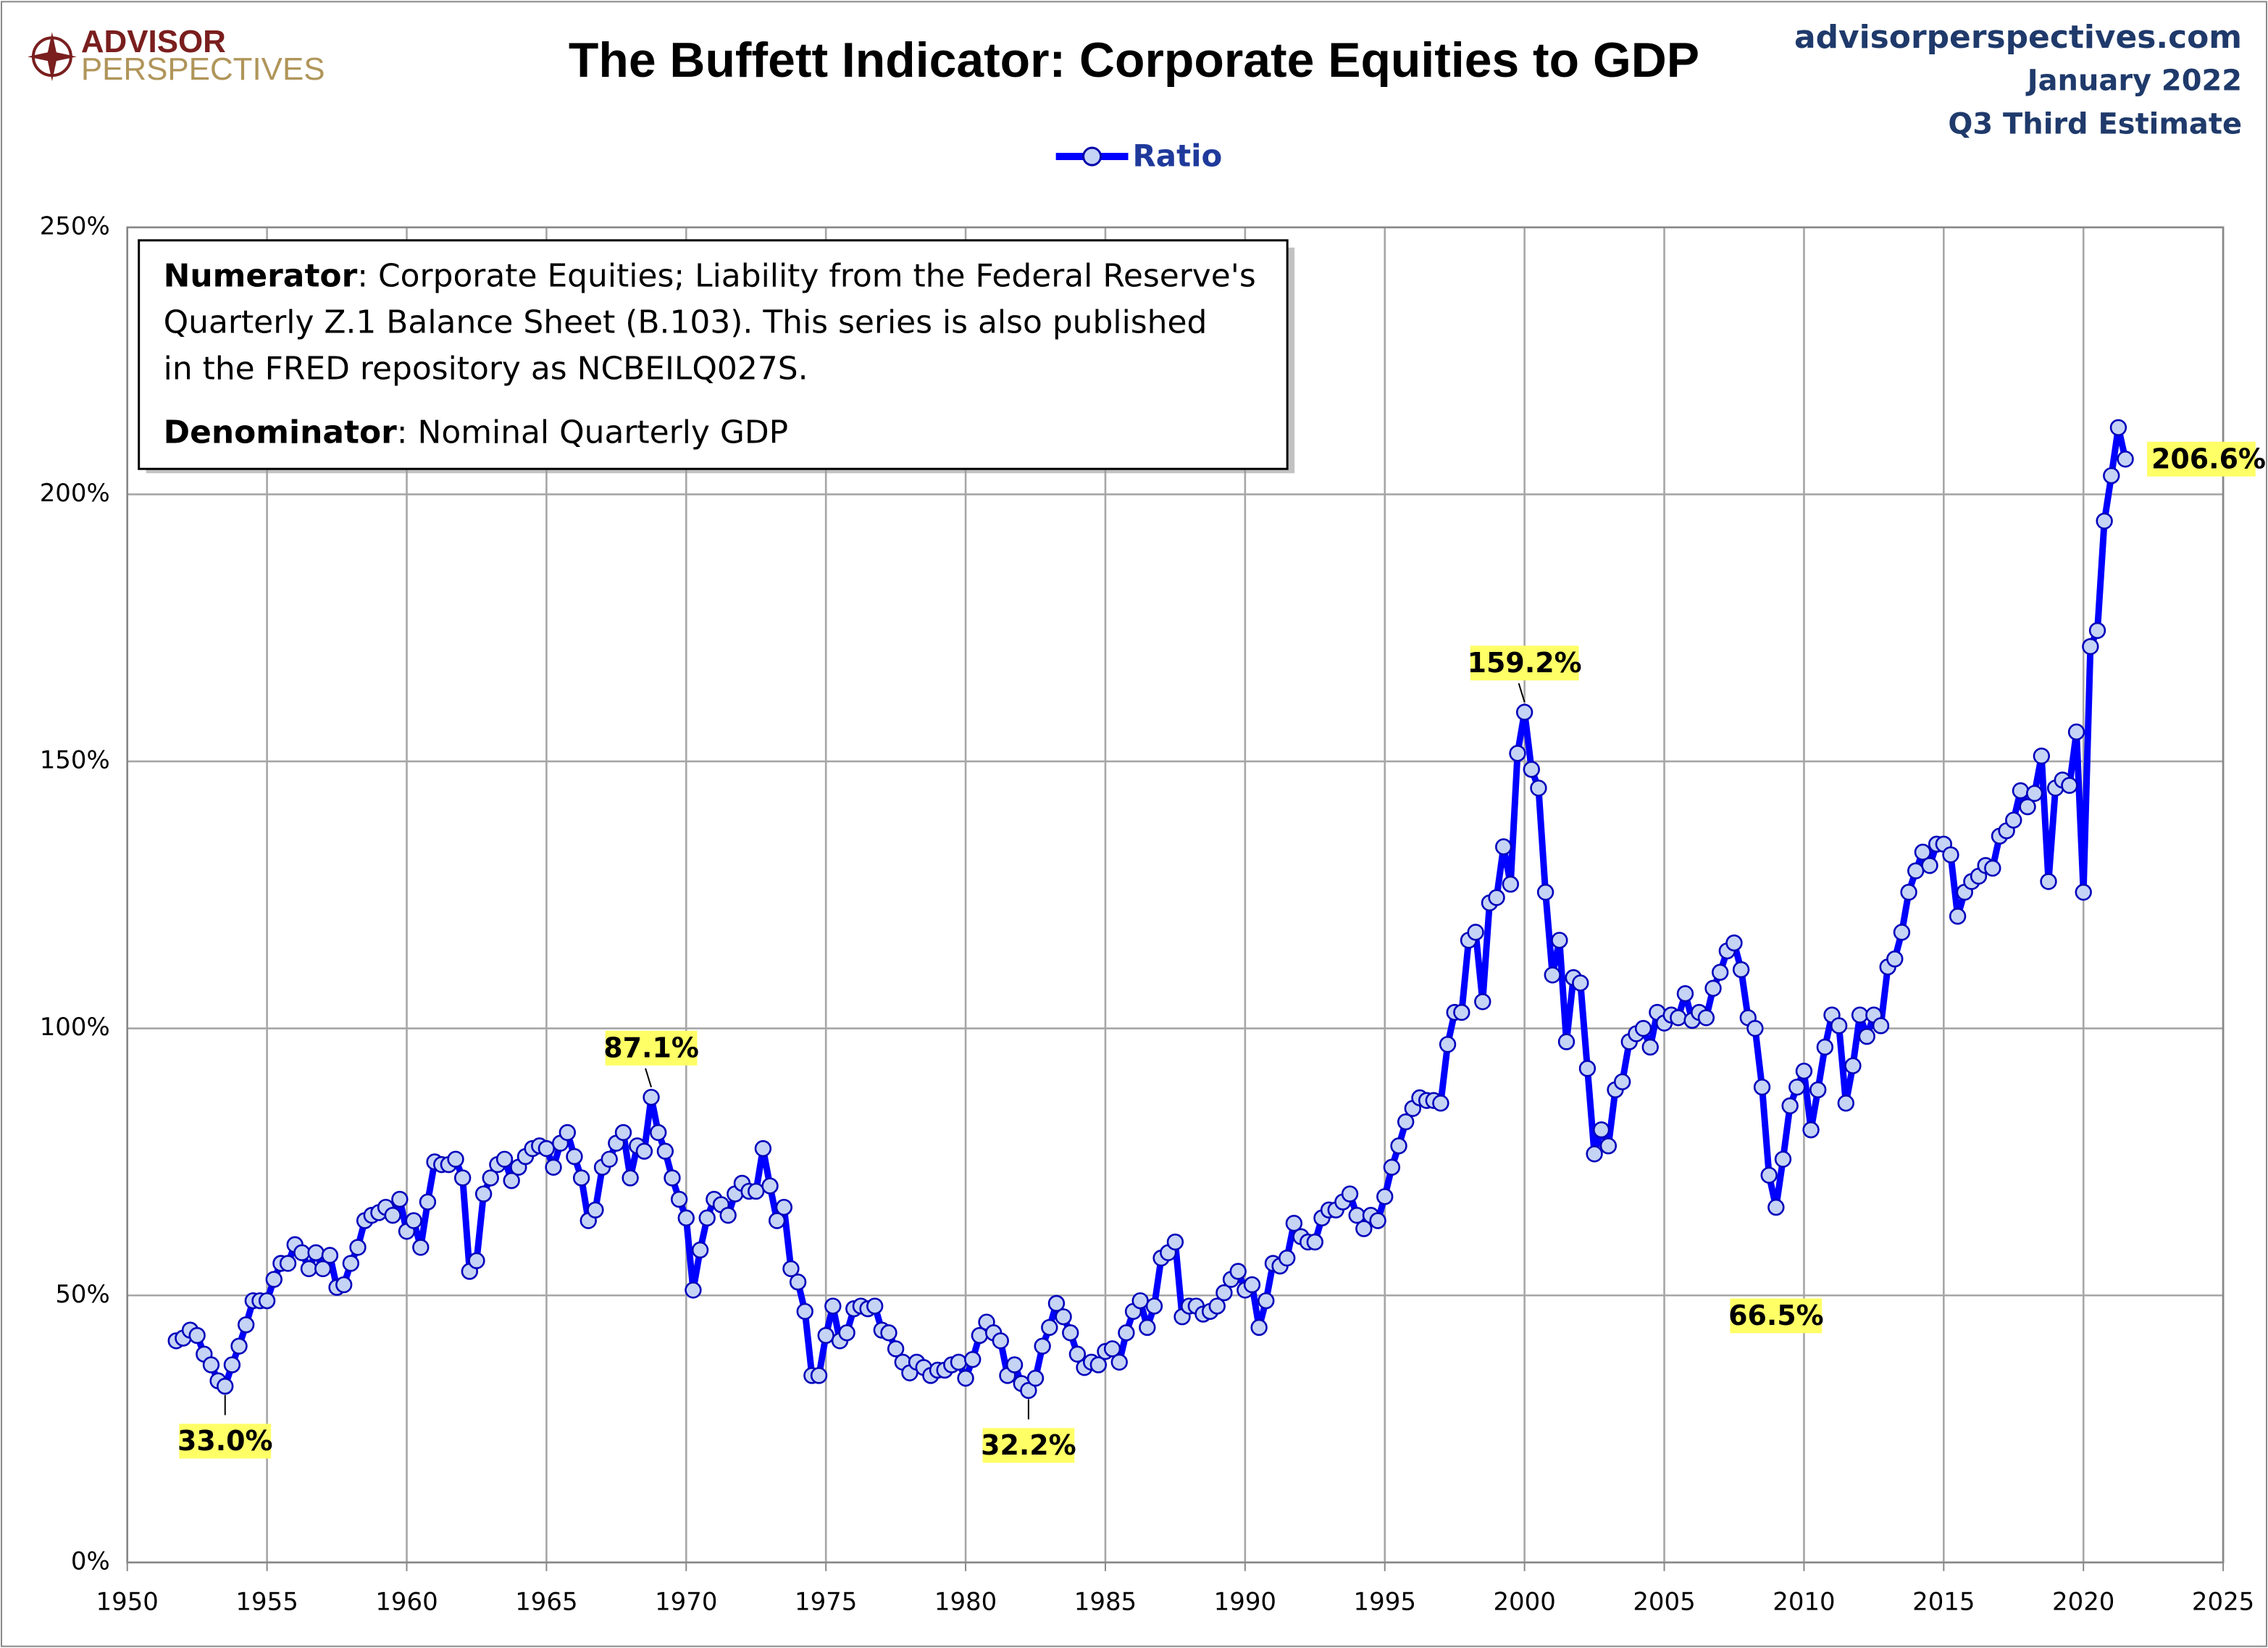  Describe the element at coordinates (1385, 1601) in the screenshot. I see `x-tick-label: 1995` at that location.